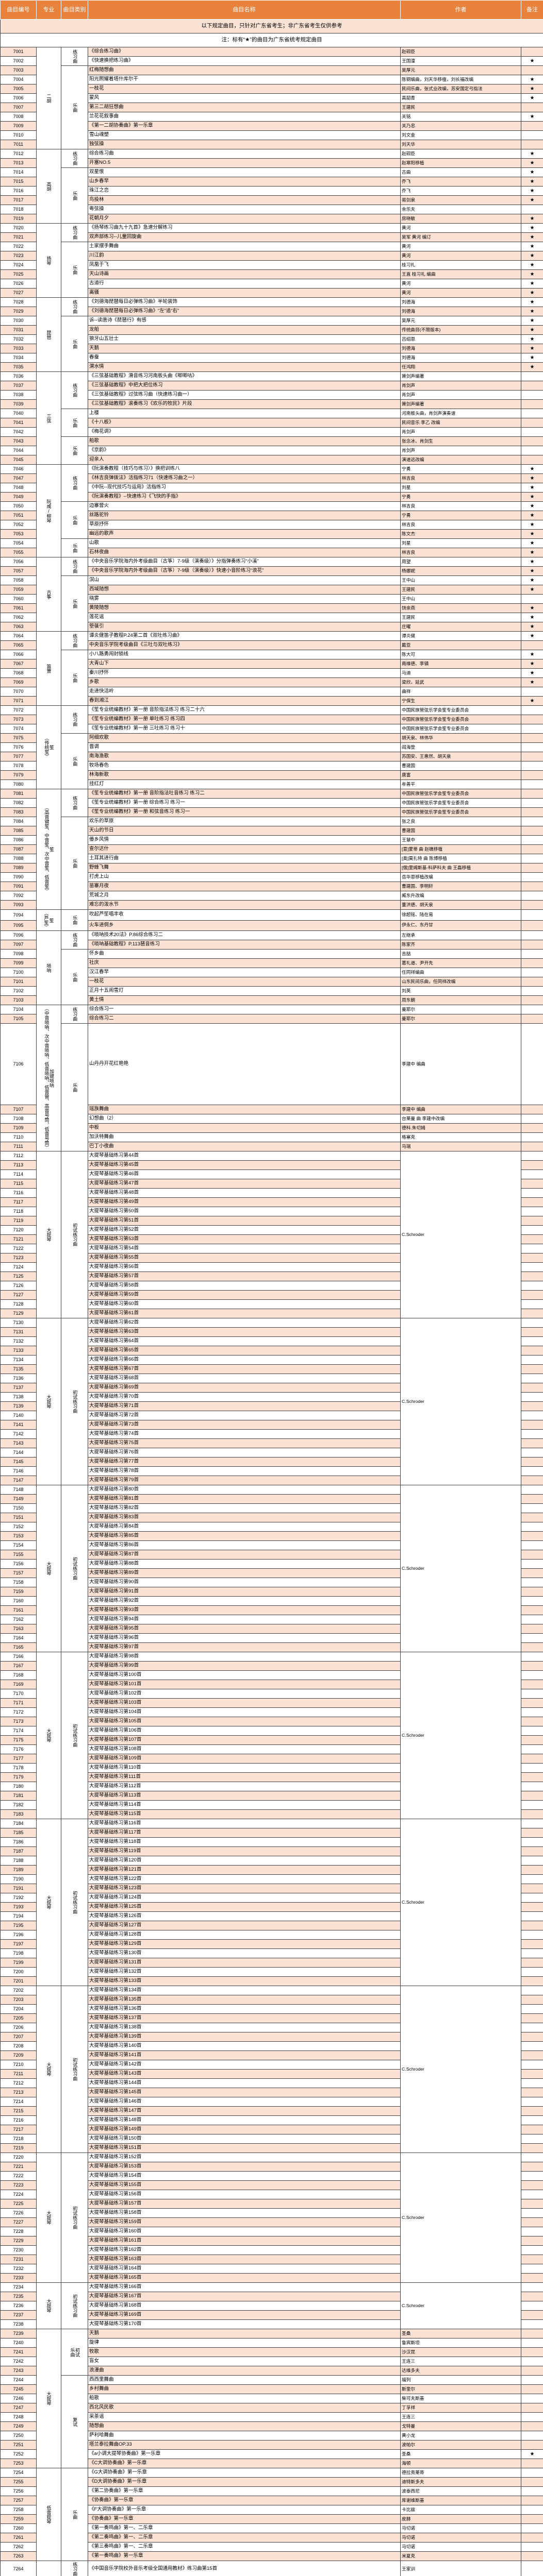  What do you see at coordinates (460, 1000) in the screenshot?
I see `cell-author: 周东朝` at bounding box center [460, 1000].